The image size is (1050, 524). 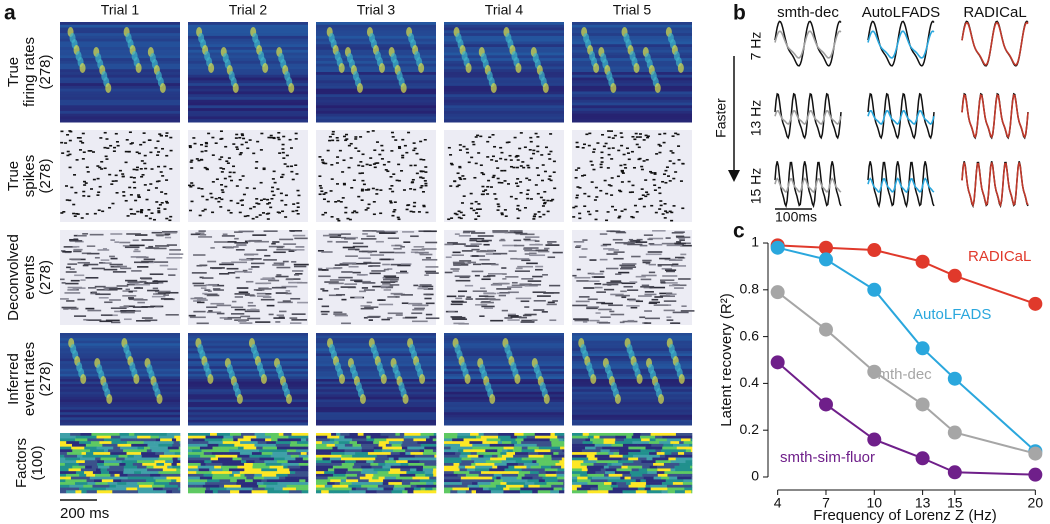 What do you see at coordinates (923, 503) in the screenshot?
I see `x-tick-label: 13` at bounding box center [923, 503].